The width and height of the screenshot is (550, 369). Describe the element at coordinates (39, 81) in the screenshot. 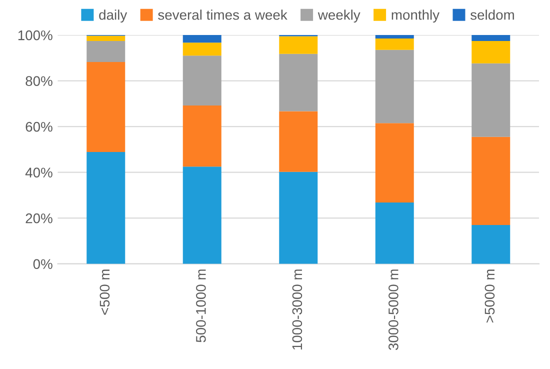

I see `y-tick-label: 80%` at that location.